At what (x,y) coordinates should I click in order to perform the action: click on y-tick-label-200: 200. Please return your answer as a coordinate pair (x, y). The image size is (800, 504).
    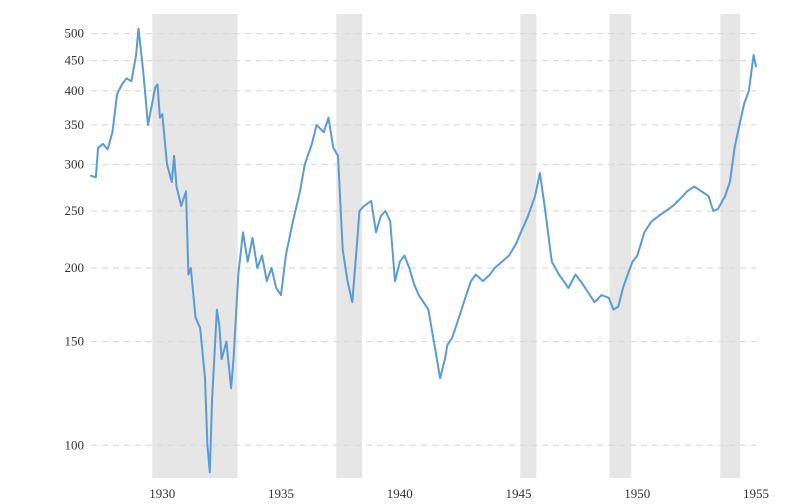
    Looking at the image, I should click on (75, 267).